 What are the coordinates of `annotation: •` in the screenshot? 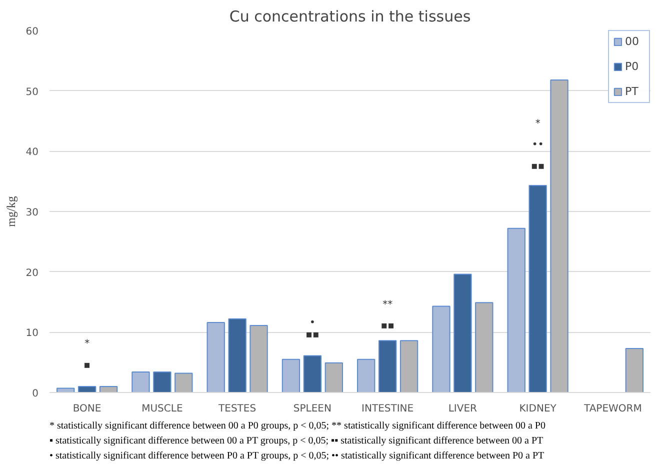 It's located at (312, 323).